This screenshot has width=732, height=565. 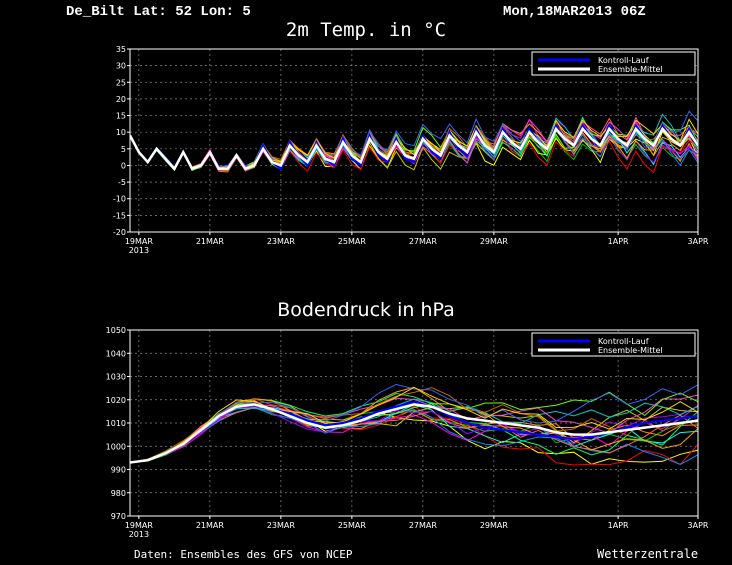 What do you see at coordinates (121, 49) in the screenshot?
I see `y-tick-label: 35` at bounding box center [121, 49].